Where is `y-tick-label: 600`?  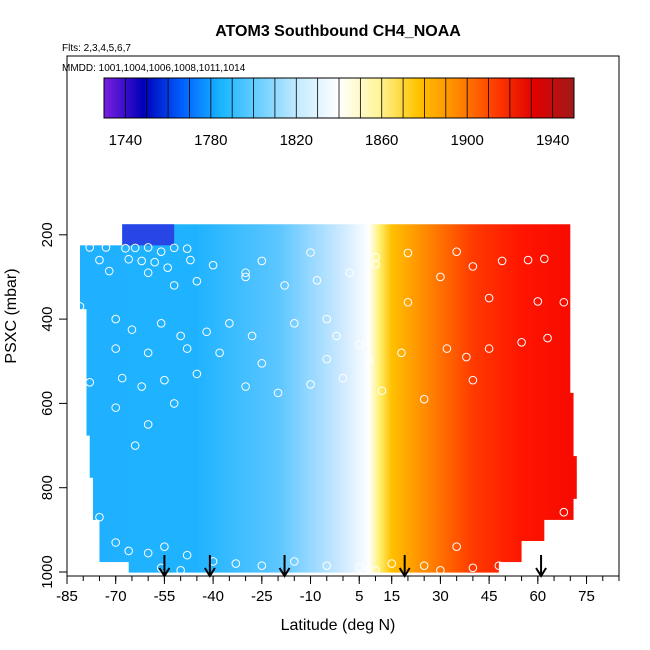
y-tick-label: 600 is located at coordinates (47, 403).